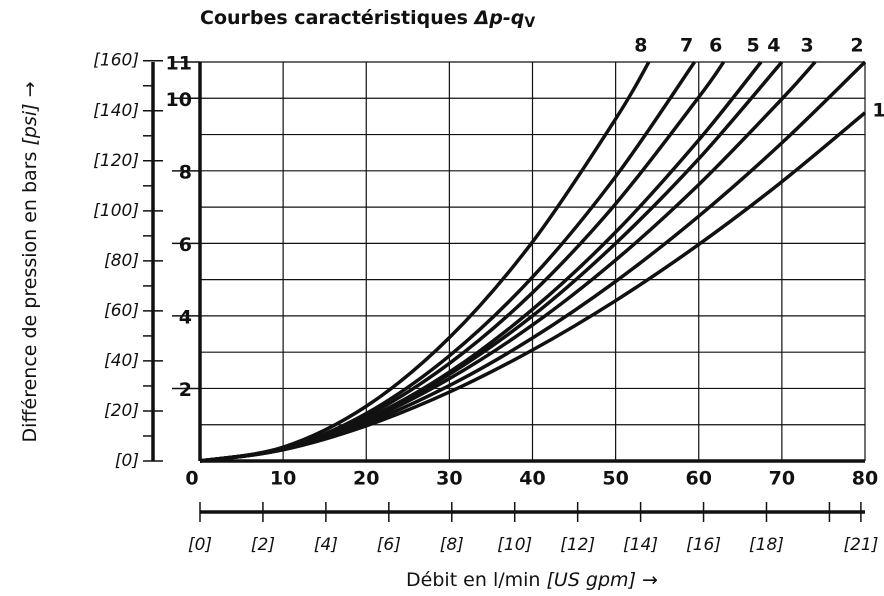  What do you see at coordinates (121, 311) in the screenshot?
I see `y2-tick-label: [60]` at bounding box center [121, 311].